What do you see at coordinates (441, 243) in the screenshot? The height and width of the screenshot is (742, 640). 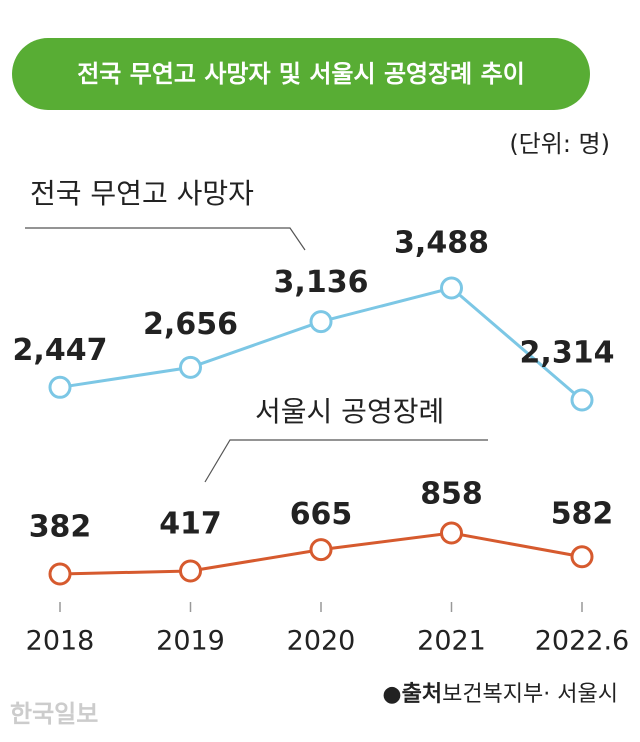 I see `value-label: 3,488` at bounding box center [441, 243].